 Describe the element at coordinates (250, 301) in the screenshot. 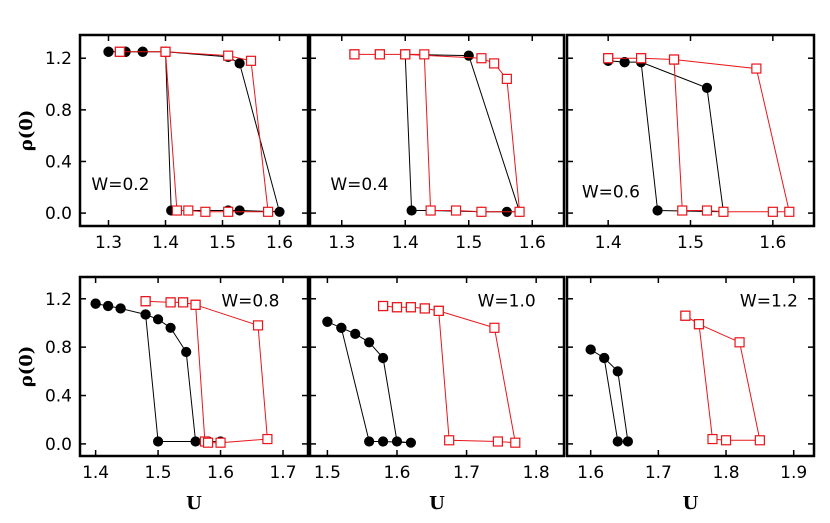

I see `panel-annotation: W=0.8` at that location.